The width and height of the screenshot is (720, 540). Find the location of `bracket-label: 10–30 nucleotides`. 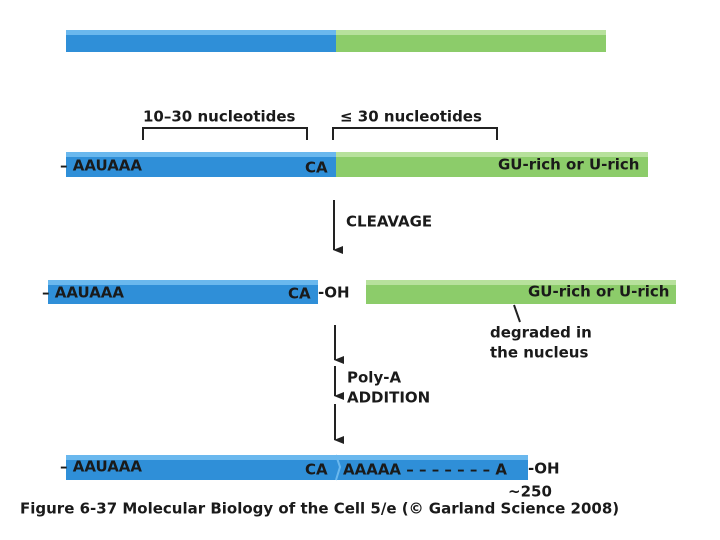

bracket-label: 10–30 nucleotides is located at coordinates (219, 117).